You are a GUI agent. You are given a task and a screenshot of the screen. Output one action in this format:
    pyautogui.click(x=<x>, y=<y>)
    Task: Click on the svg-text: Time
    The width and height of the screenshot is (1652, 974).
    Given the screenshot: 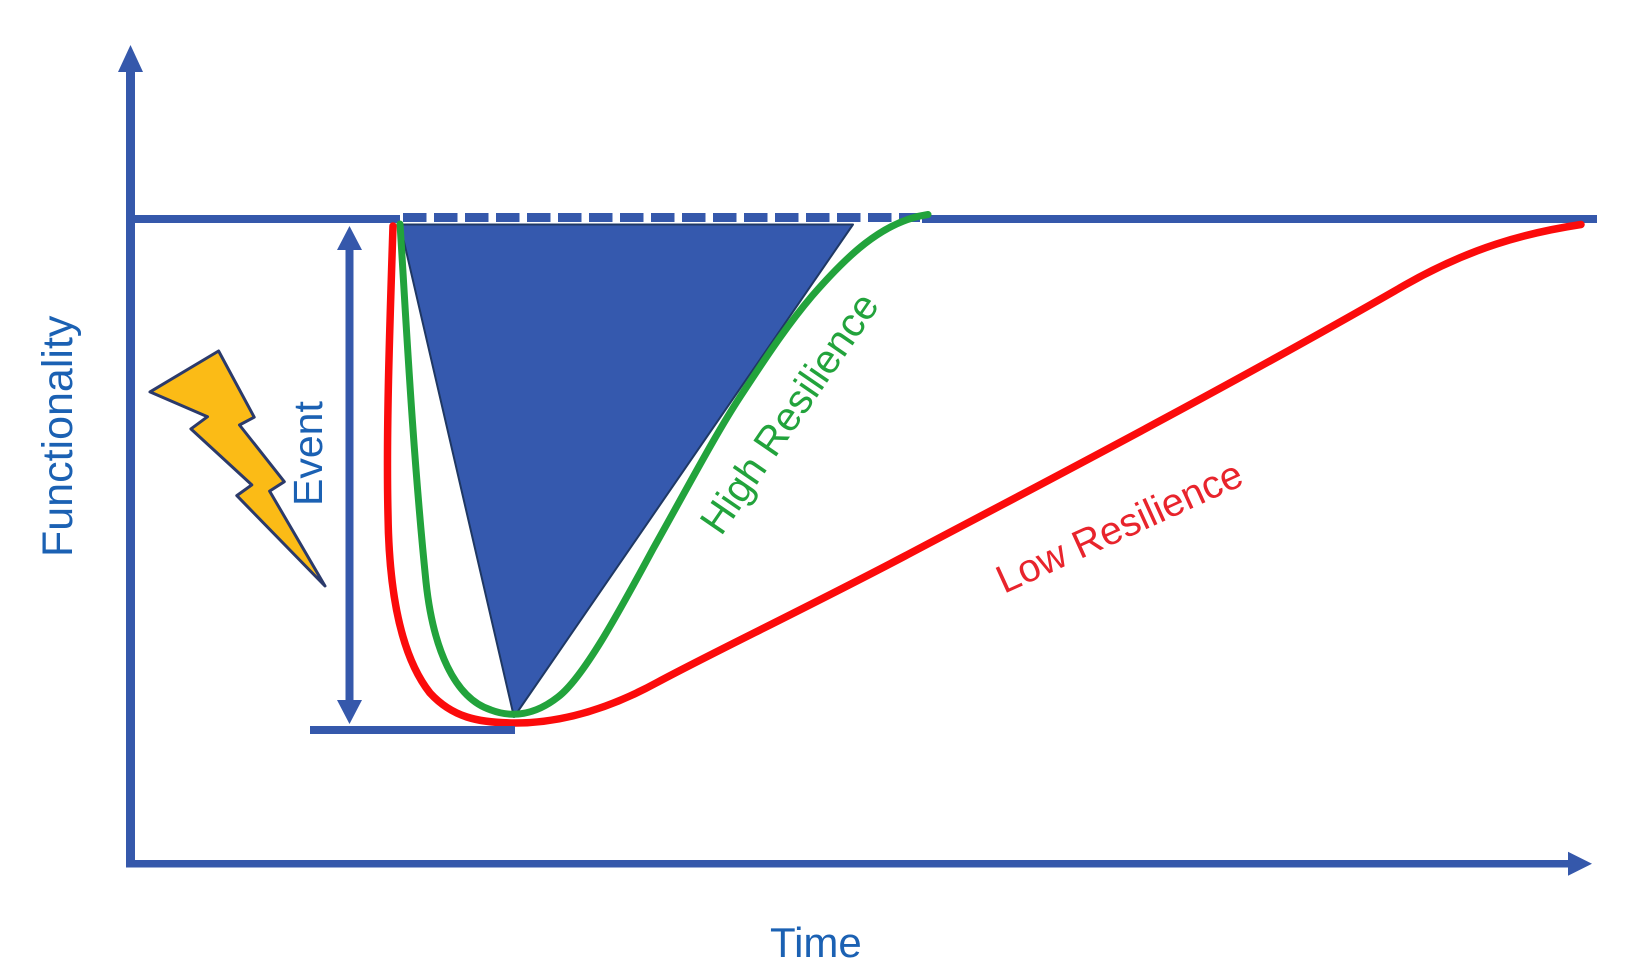 What is the action you would take?
    pyautogui.click(x=816, y=942)
    